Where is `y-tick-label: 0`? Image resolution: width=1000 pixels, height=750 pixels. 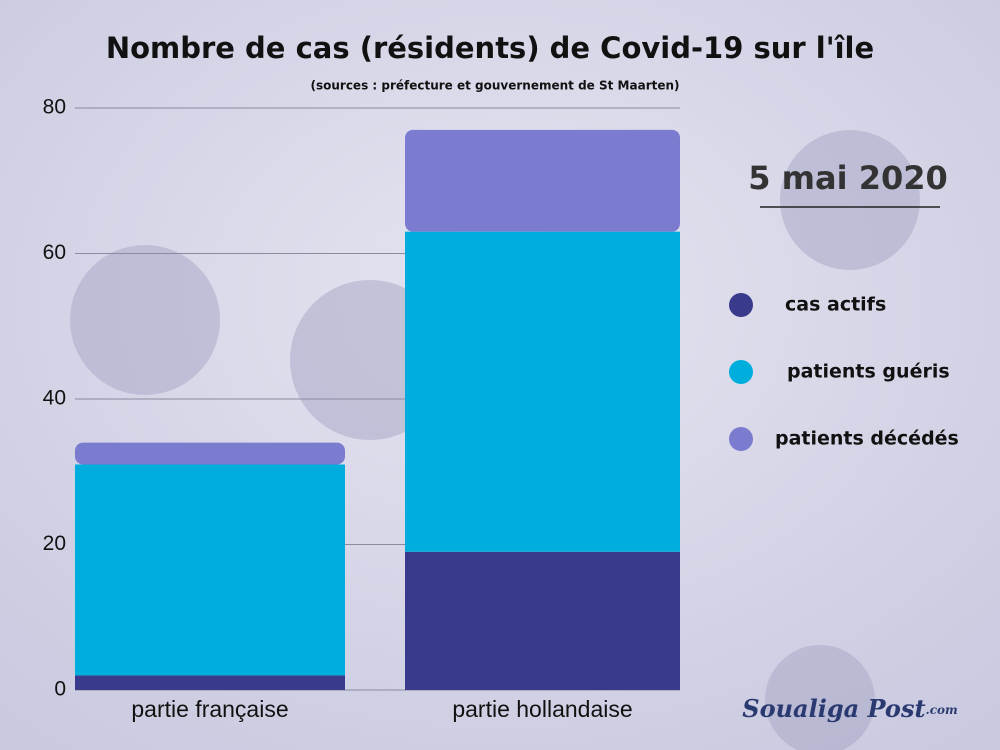 y-tick-label: 0 is located at coordinates (60, 689).